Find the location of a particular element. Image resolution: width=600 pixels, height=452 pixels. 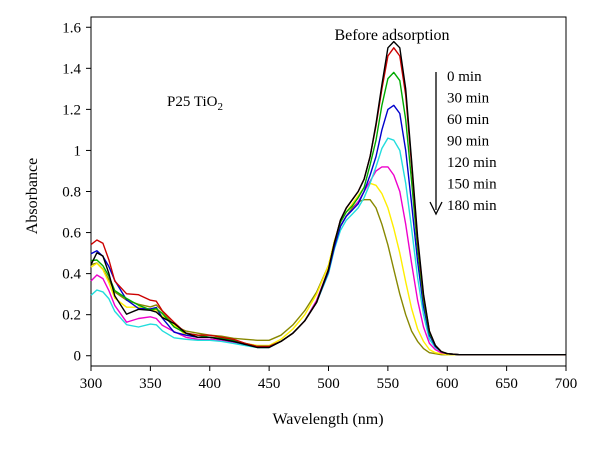

x-tick-label: 650 is located at coordinates (506, 384).